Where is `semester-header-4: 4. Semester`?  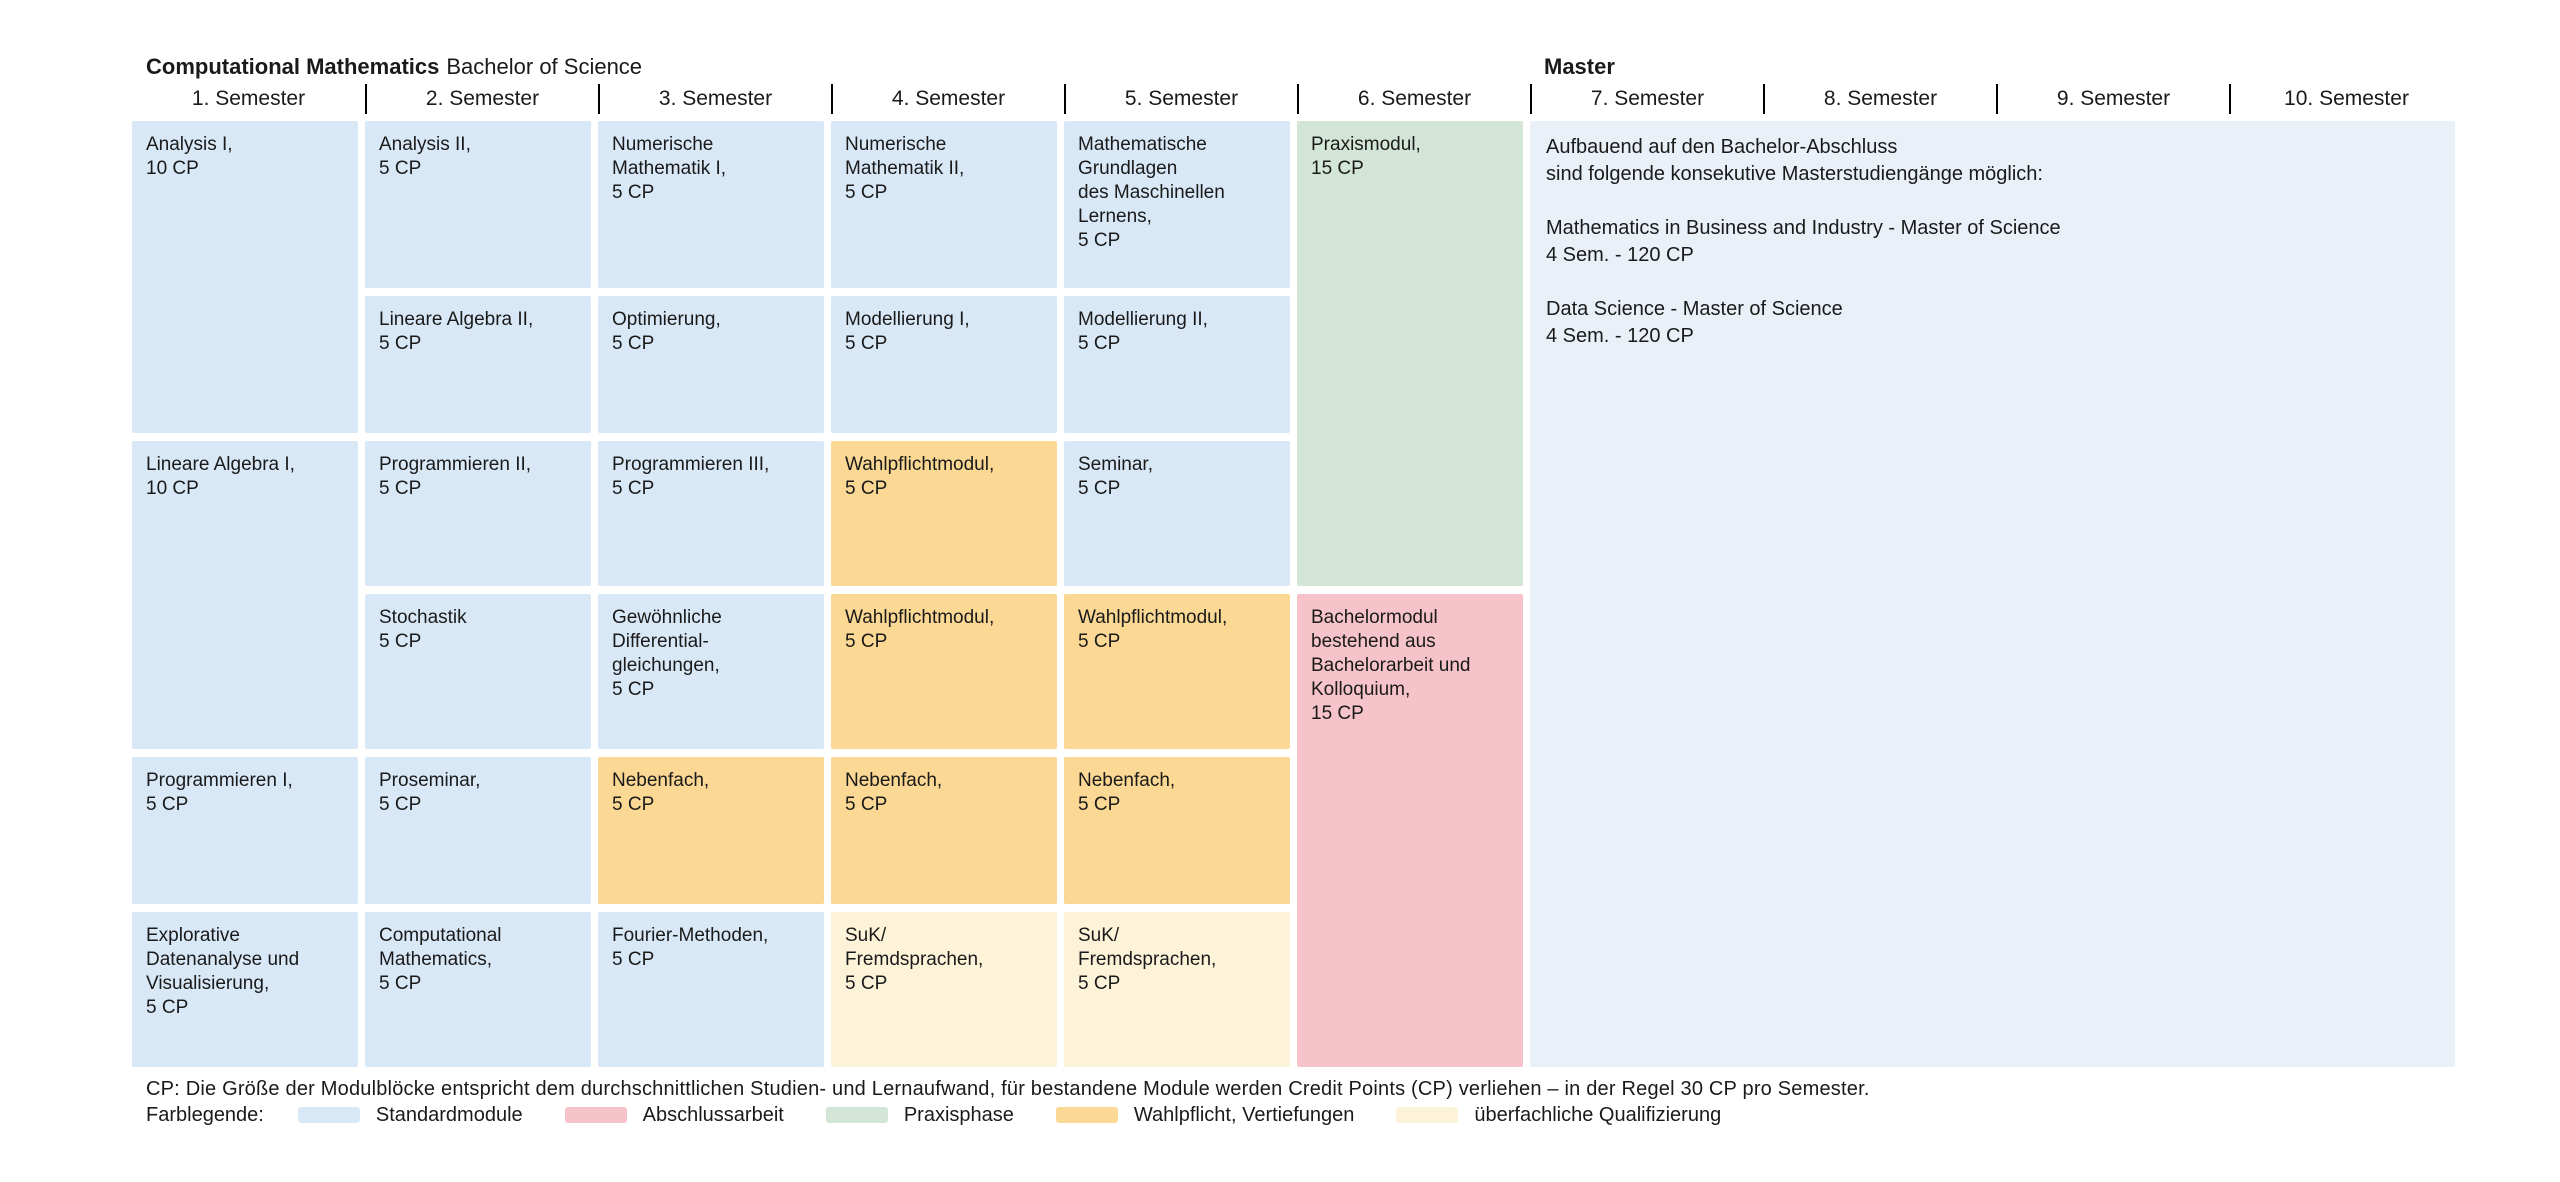 semester-header-4: 4. Semester is located at coordinates (947, 99).